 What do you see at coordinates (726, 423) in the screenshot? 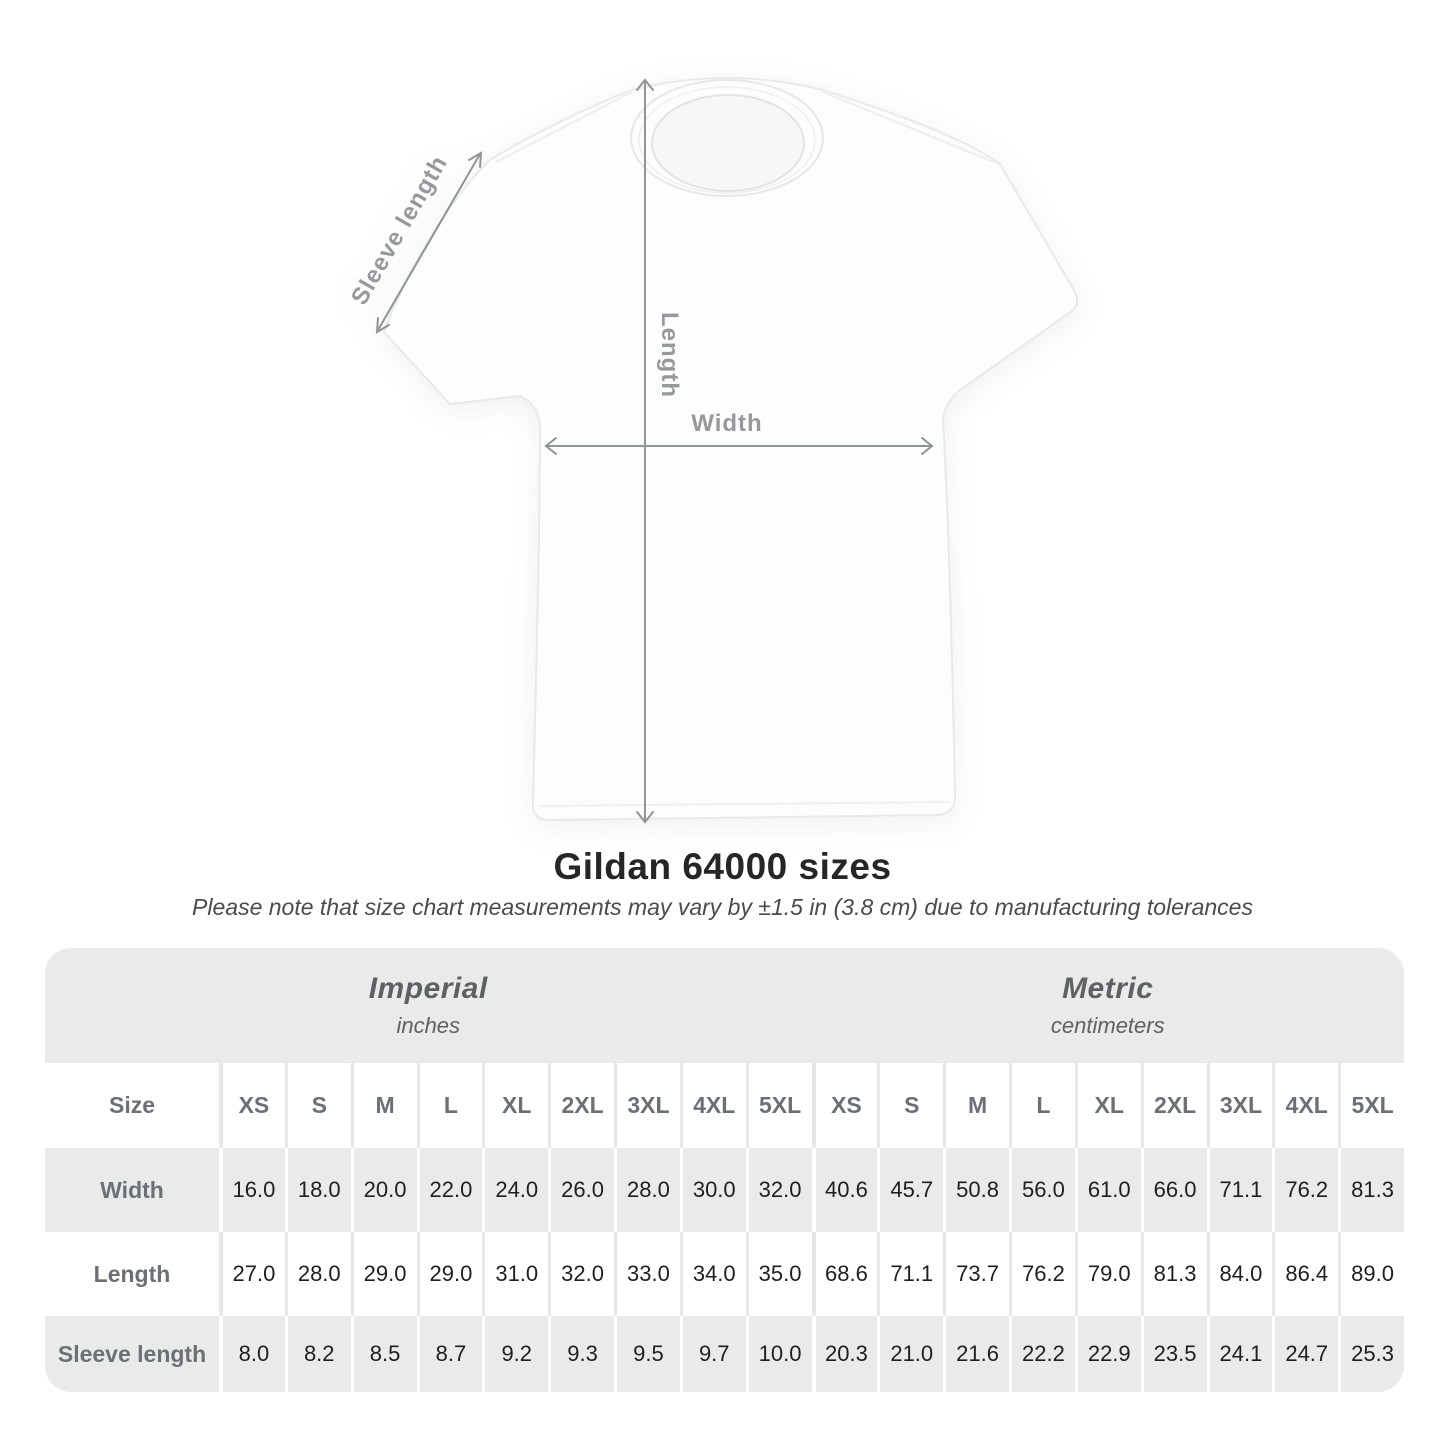
I see `width-arrow-label: Width` at bounding box center [726, 423].